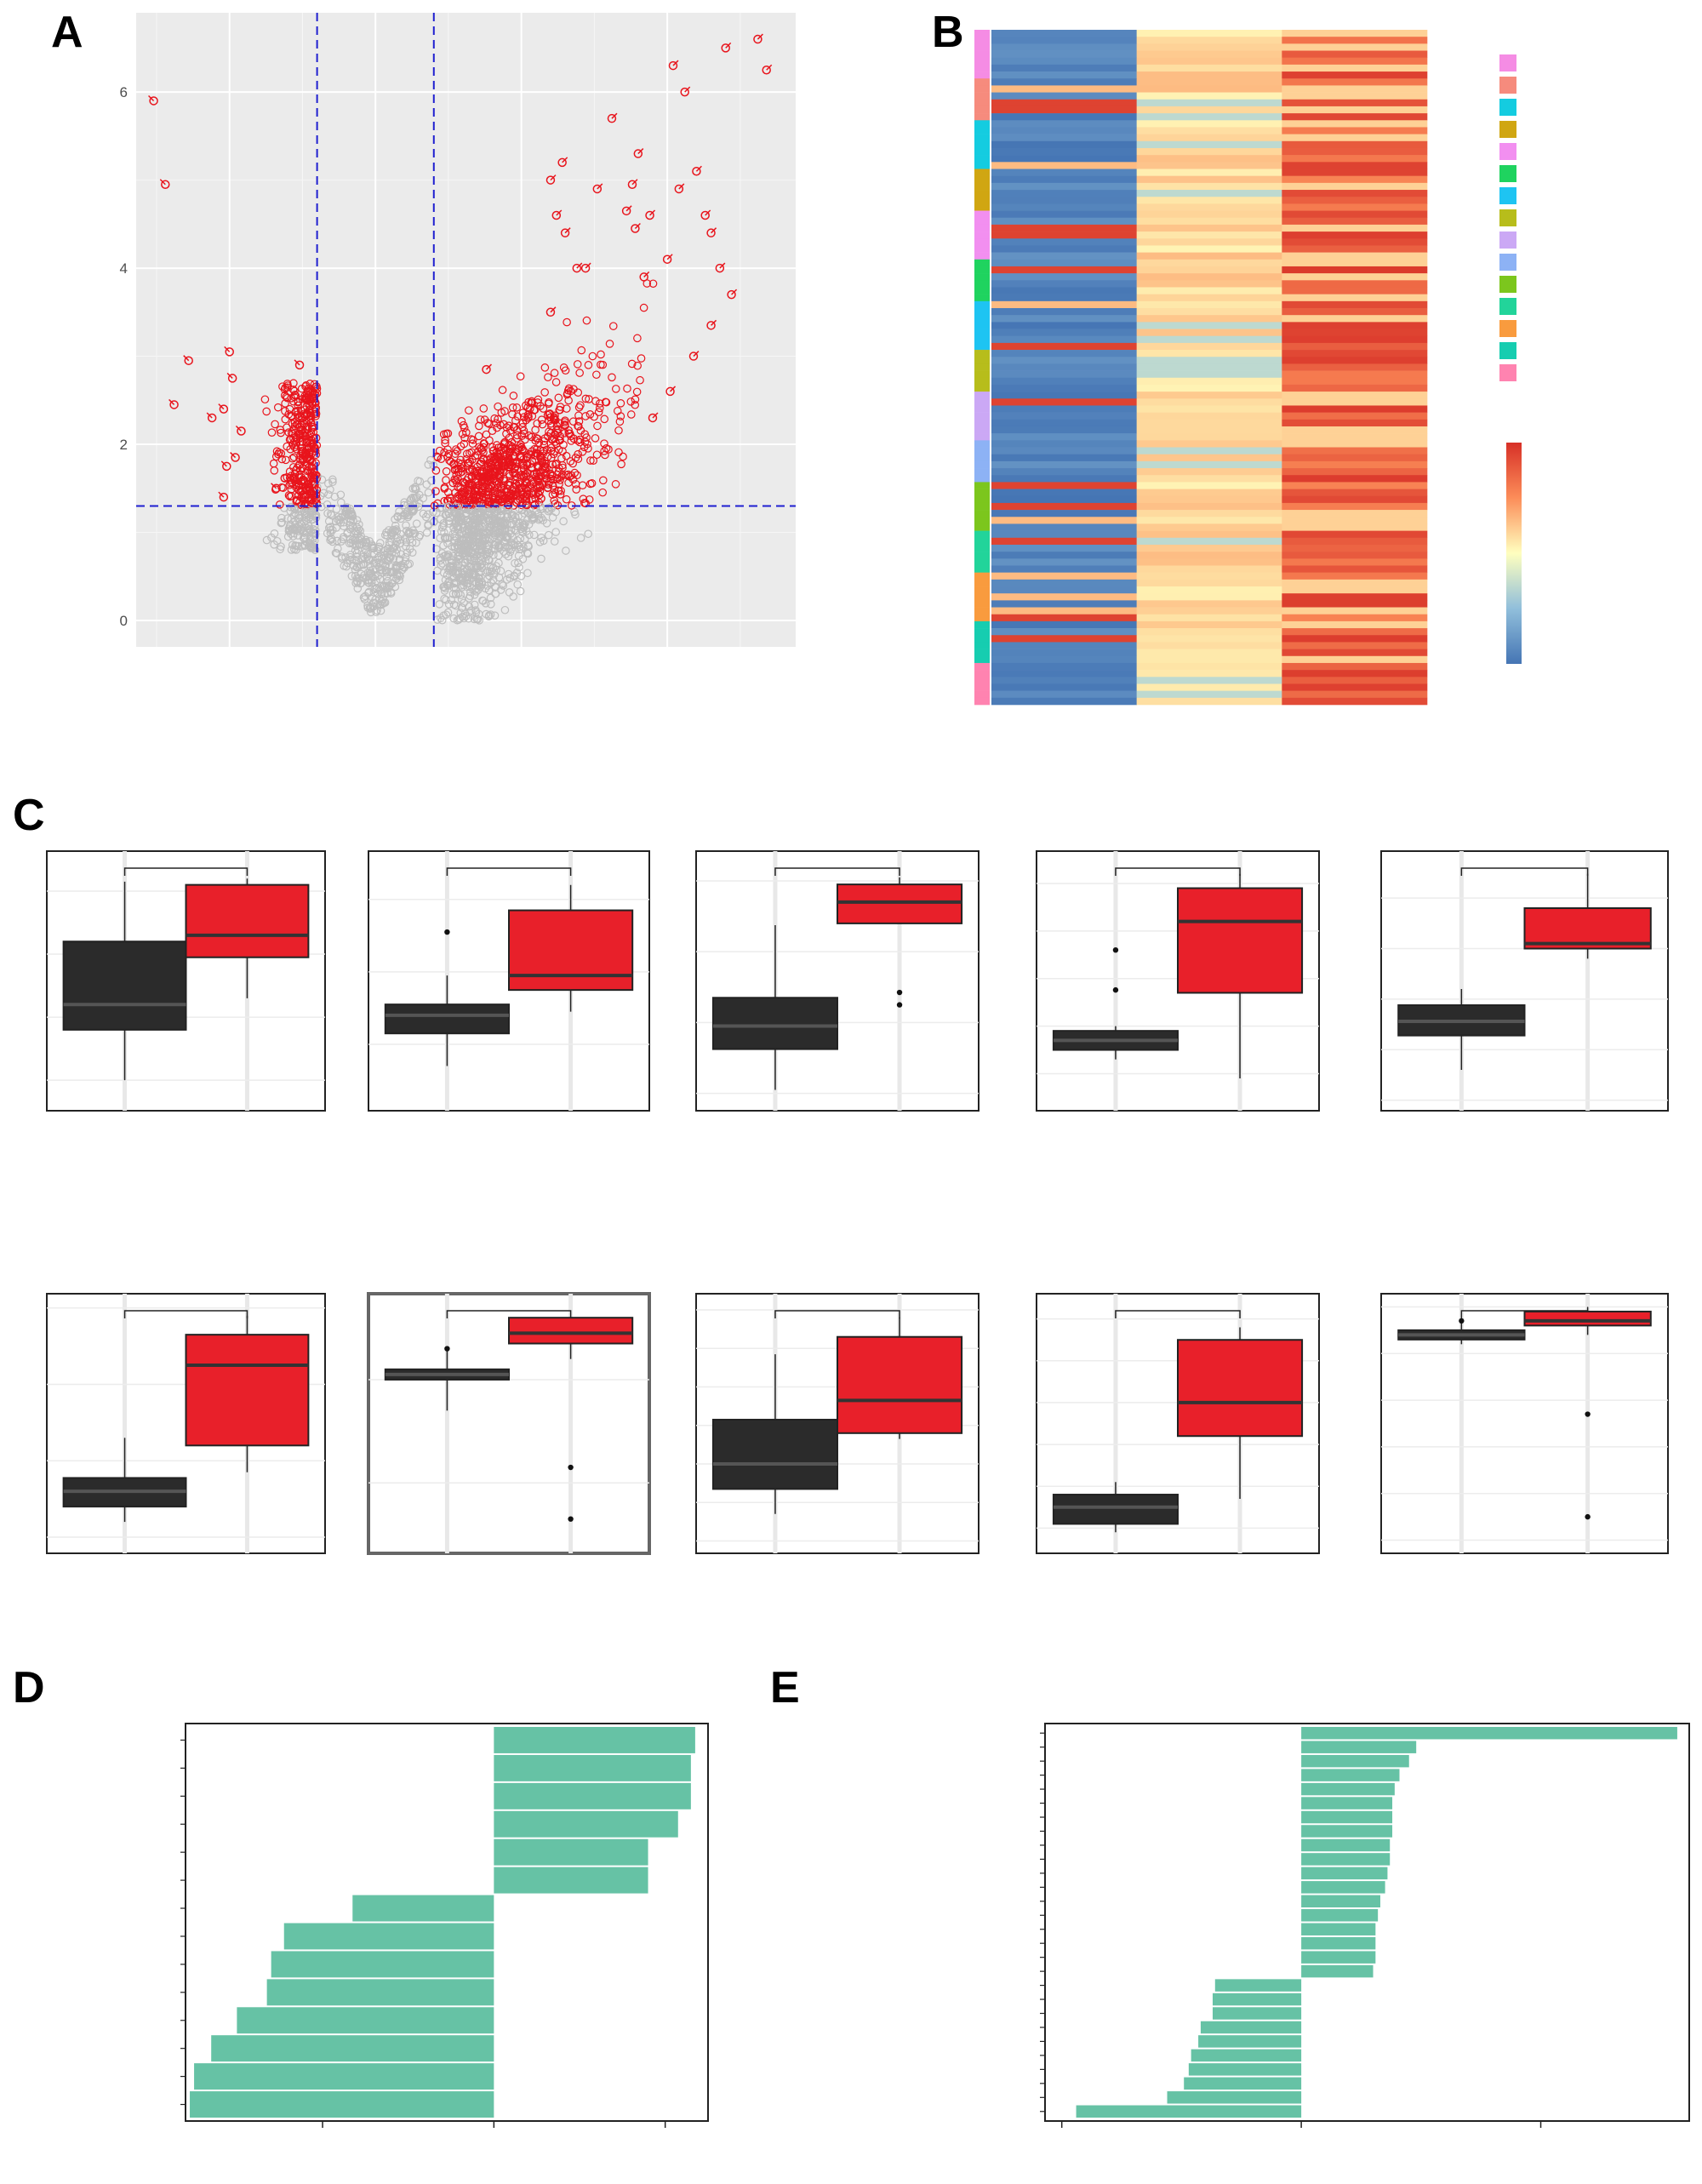 The width and height of the screenshot is (1702, 2184). I want to click on panel-letter: E, so click(785, 1687).